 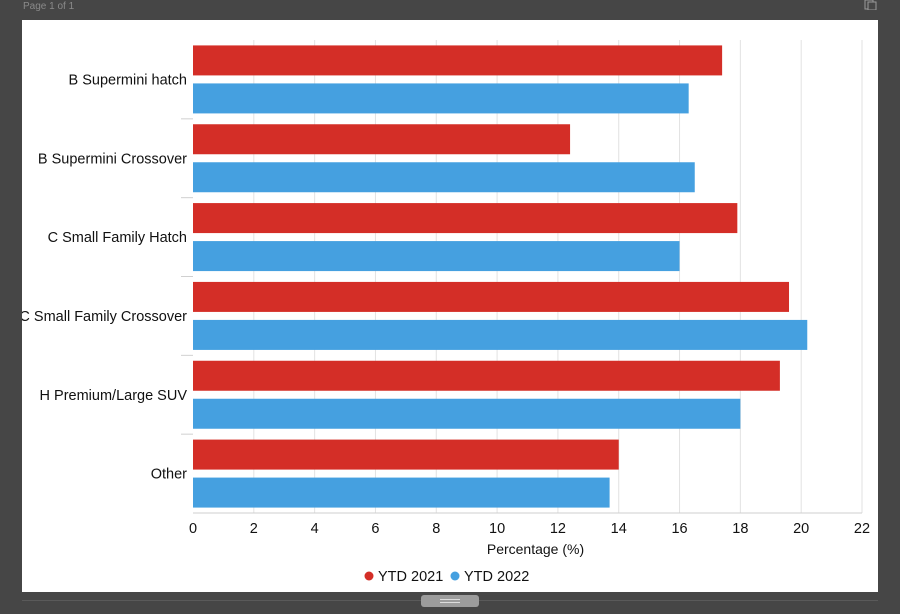 I want to click on drag-handle-icon, so click(x=450, y=601).